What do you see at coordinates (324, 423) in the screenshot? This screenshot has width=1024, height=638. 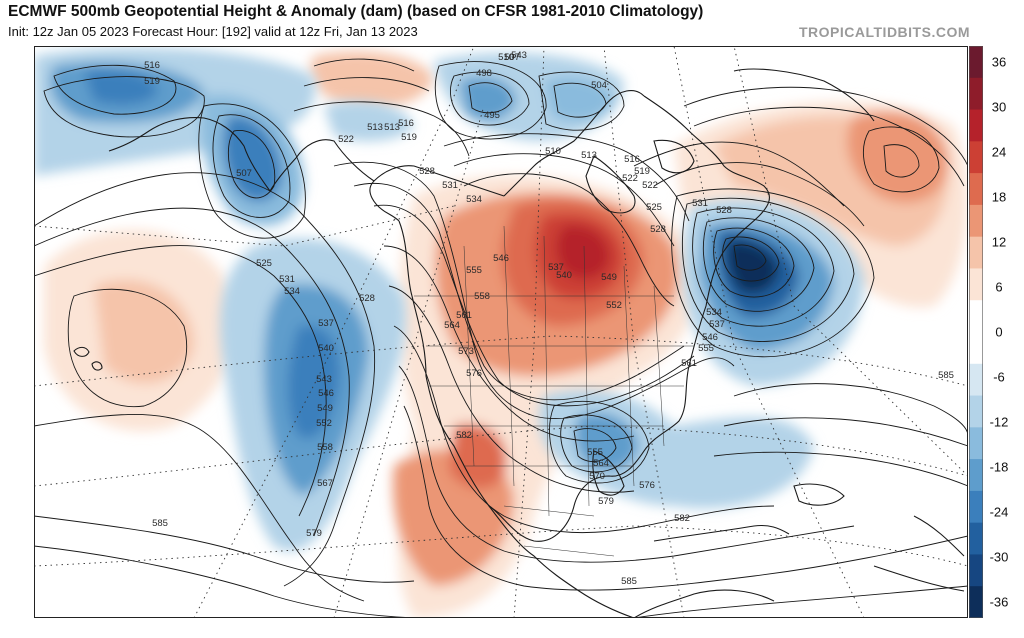 I see `height-contour-label: 552` at bounding box center [324, 423].